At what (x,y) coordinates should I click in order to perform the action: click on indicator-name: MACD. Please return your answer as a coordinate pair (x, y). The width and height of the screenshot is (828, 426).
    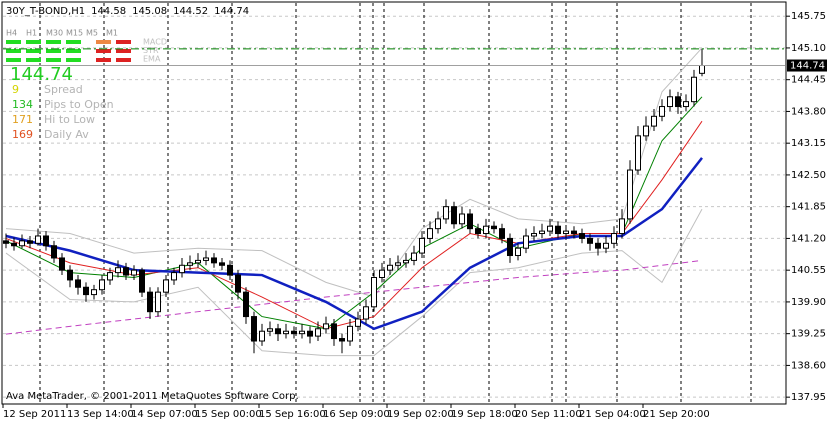
    Looking at the image, I should click on (155, 42).